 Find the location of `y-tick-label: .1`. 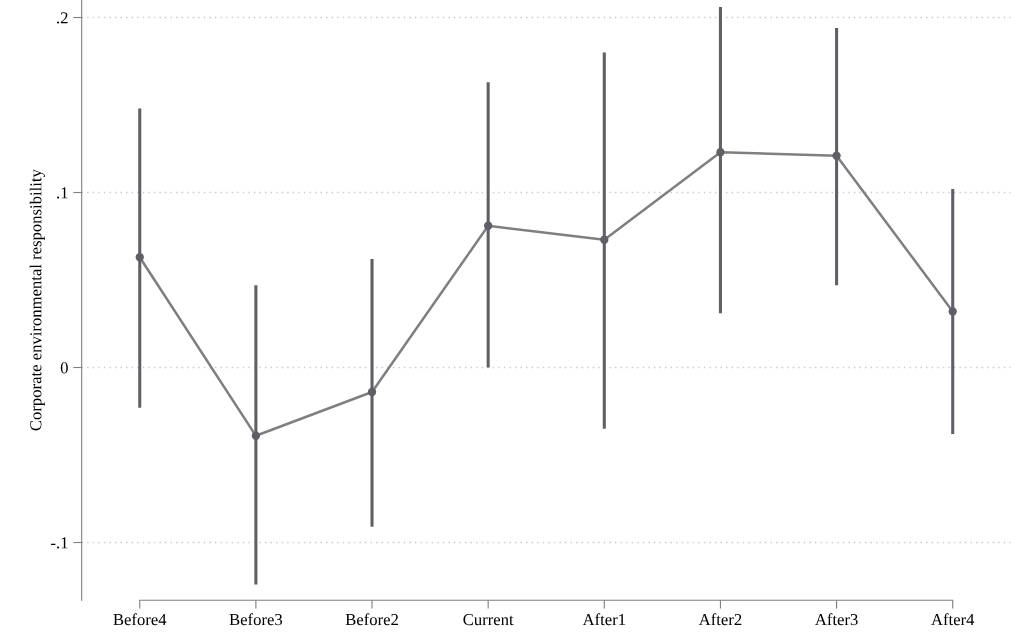

y-tick-label: .1 is located at coordinates (62, 193).